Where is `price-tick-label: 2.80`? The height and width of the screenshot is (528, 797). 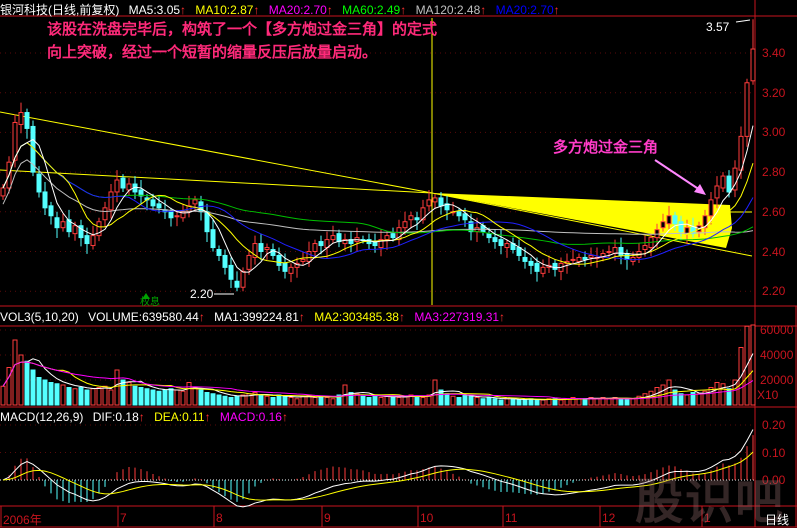 price-tick-label: 2.80 is located at coordinates (774, 172).